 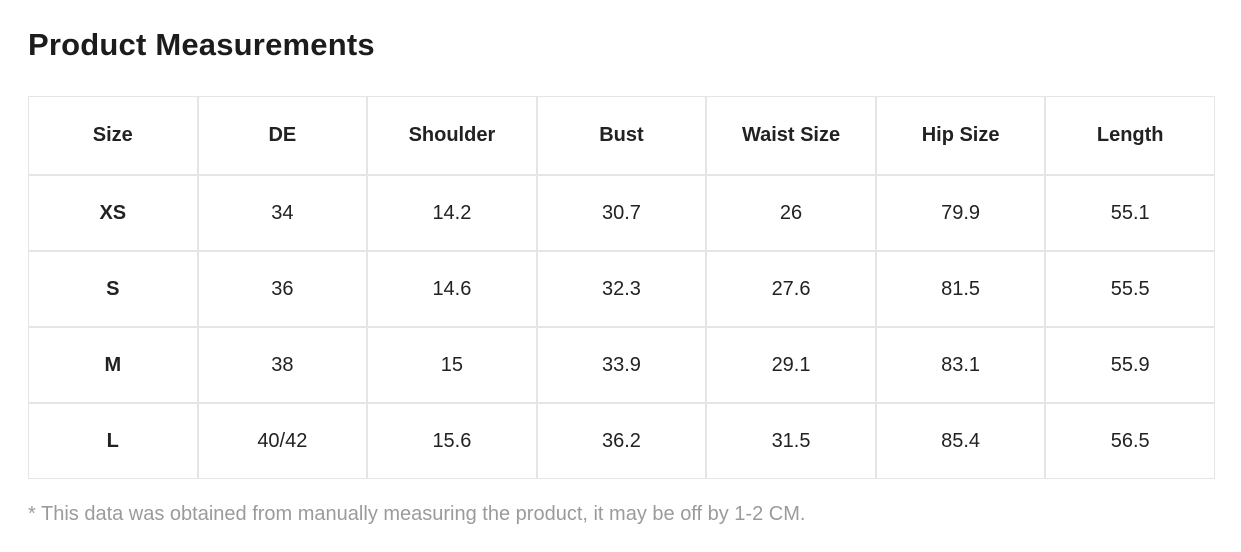 I want to click on shoulder-cell: 14.2, so click(x=452, y=213).